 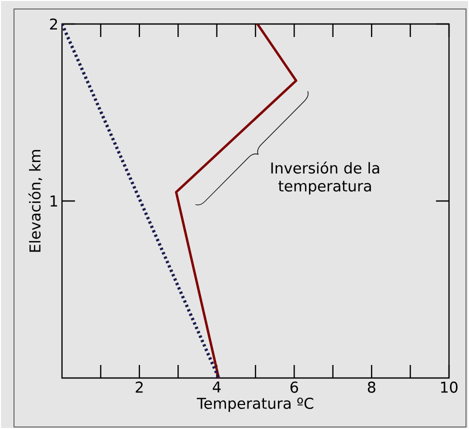 I want to click on x-tick-label: 2, so click(x=139, y=387).